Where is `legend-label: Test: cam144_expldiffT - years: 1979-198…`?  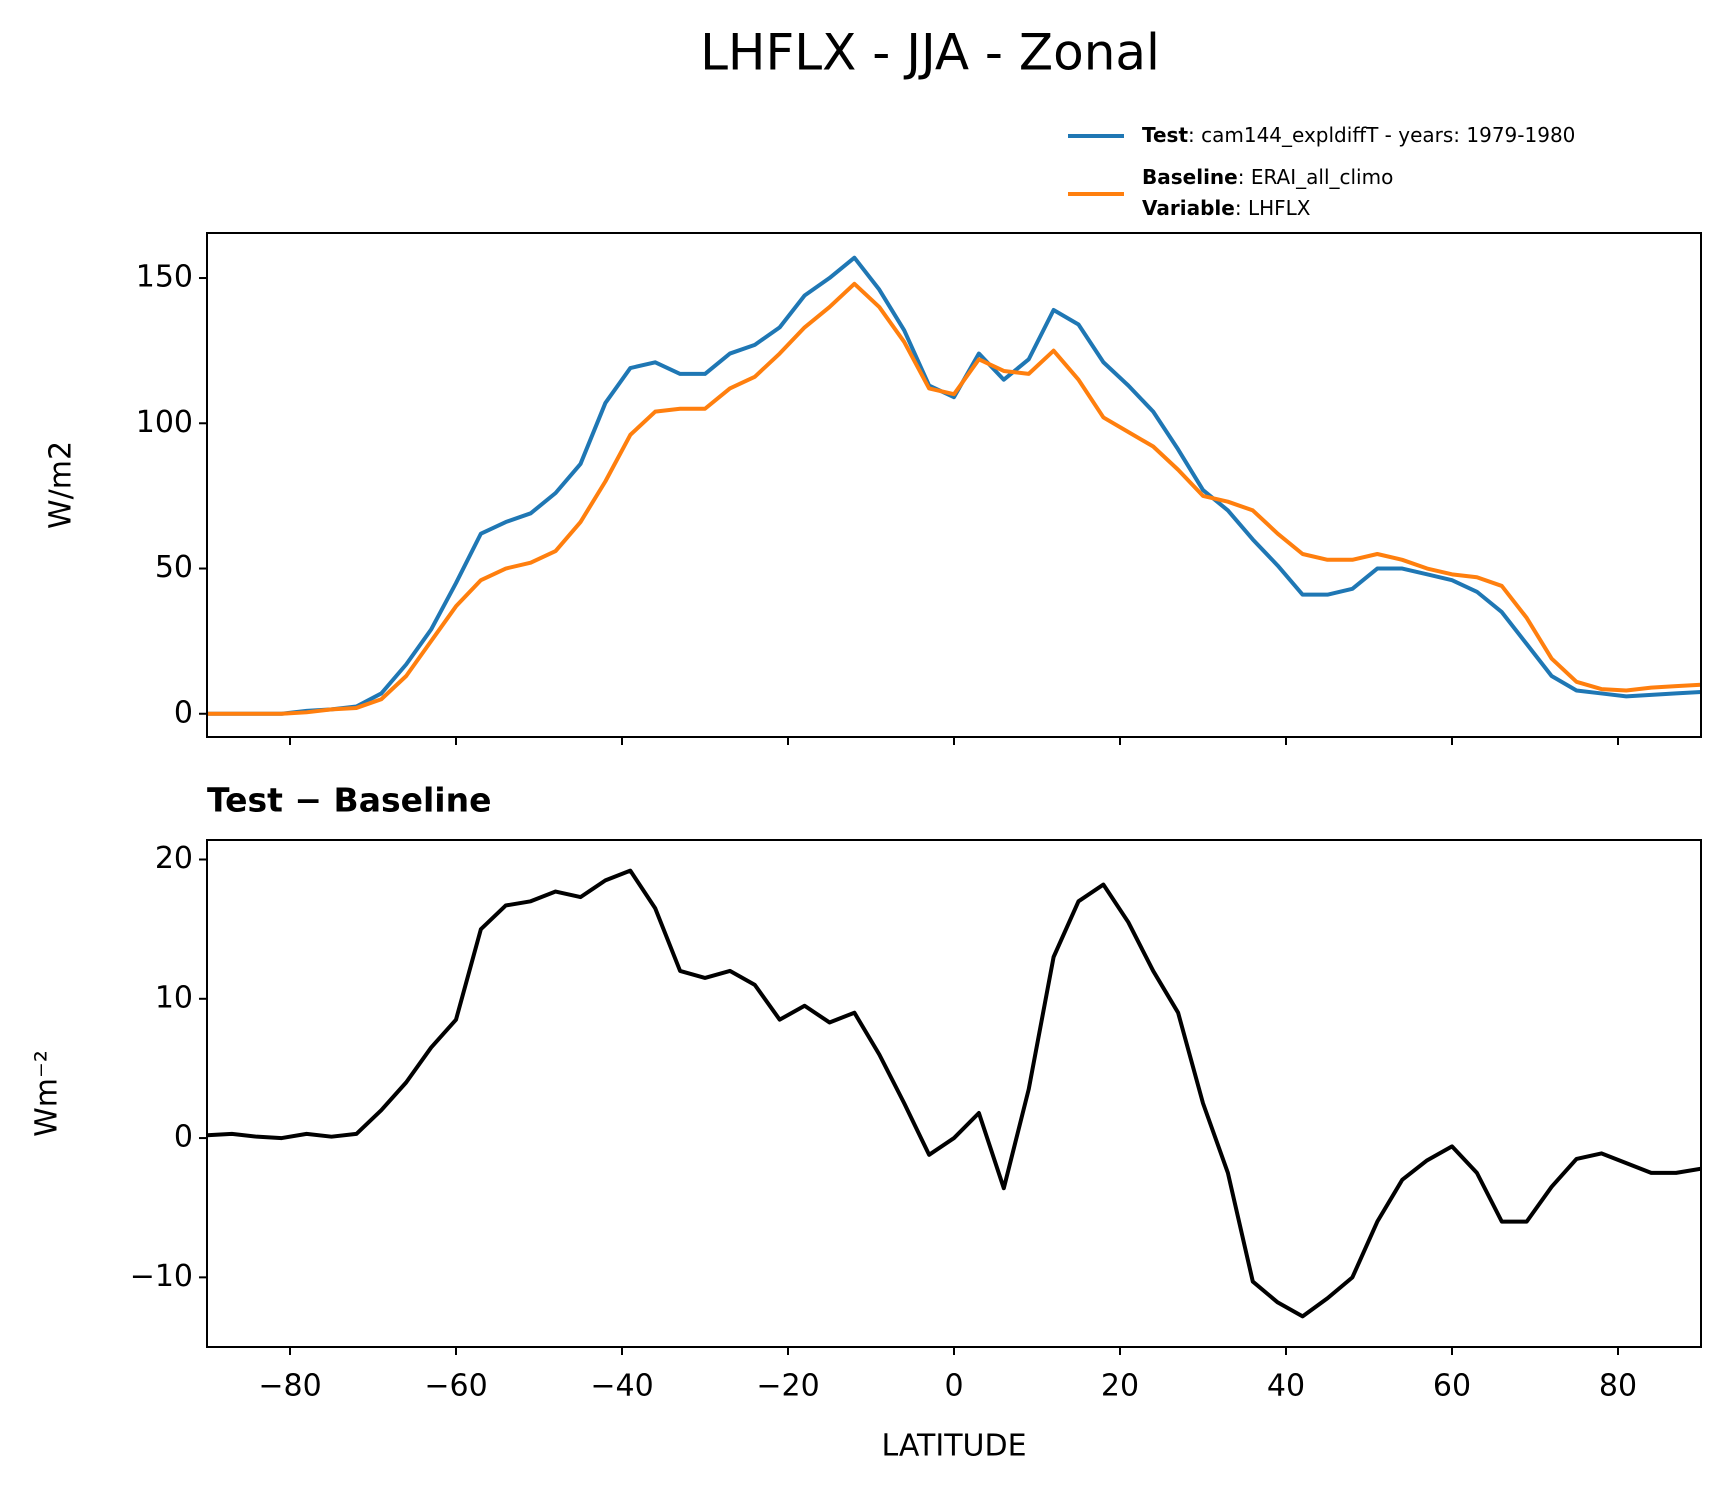 legend-label: Test: cam144_expldiffT - years: 1979-198… is located at coordinates (1358, 135).